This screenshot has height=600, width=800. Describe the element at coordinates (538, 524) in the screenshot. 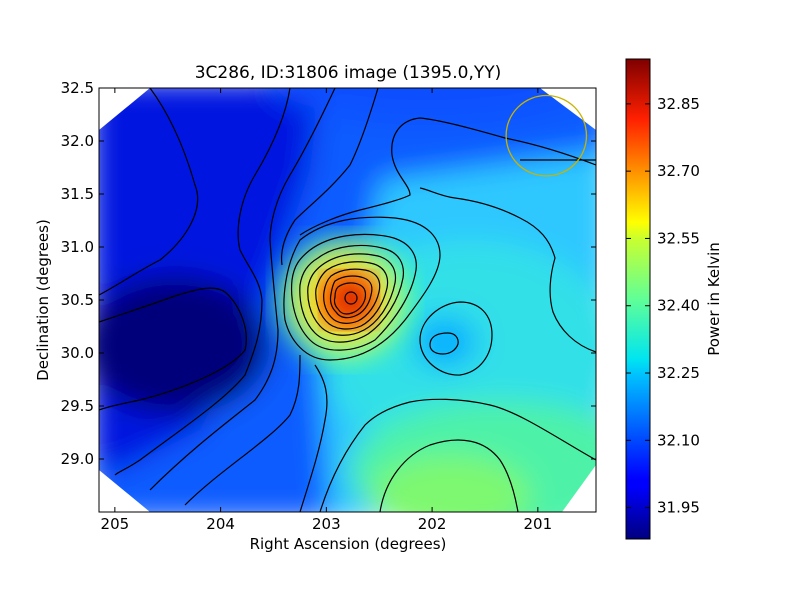

I see `x-tick-label: 201` at that location.